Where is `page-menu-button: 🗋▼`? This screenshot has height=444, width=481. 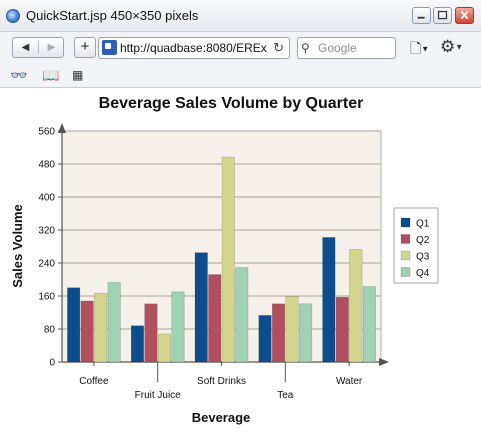
page-menu-button: 🗋▼ is located at coordinates (419, 48).